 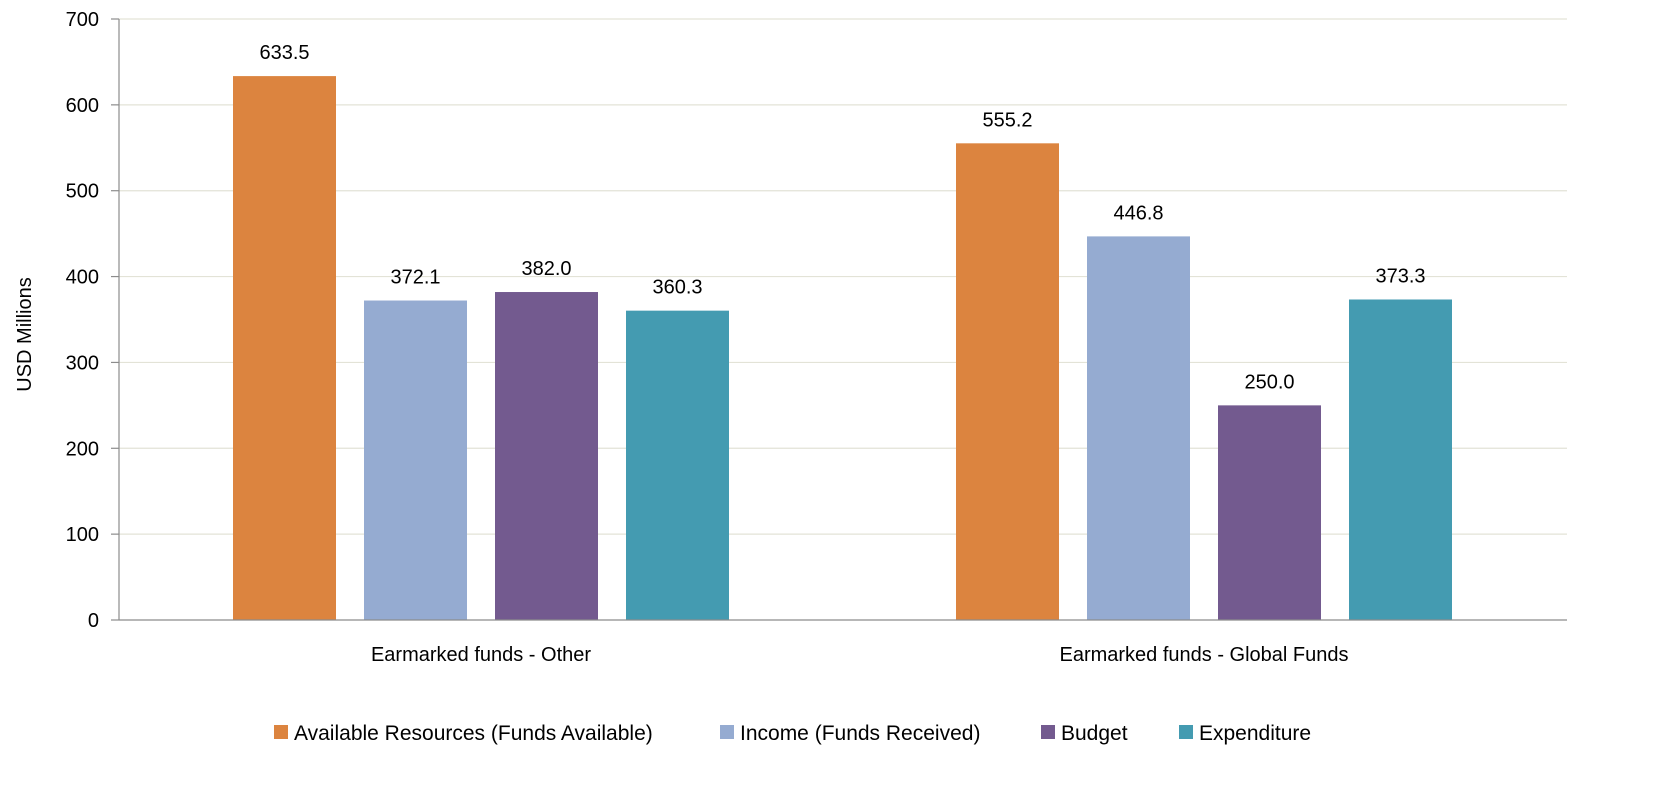 What do you see at coordinates (1007, 120) in the screenshot?
I see `data-label: 555.2` at bounding box center [1007, 120].